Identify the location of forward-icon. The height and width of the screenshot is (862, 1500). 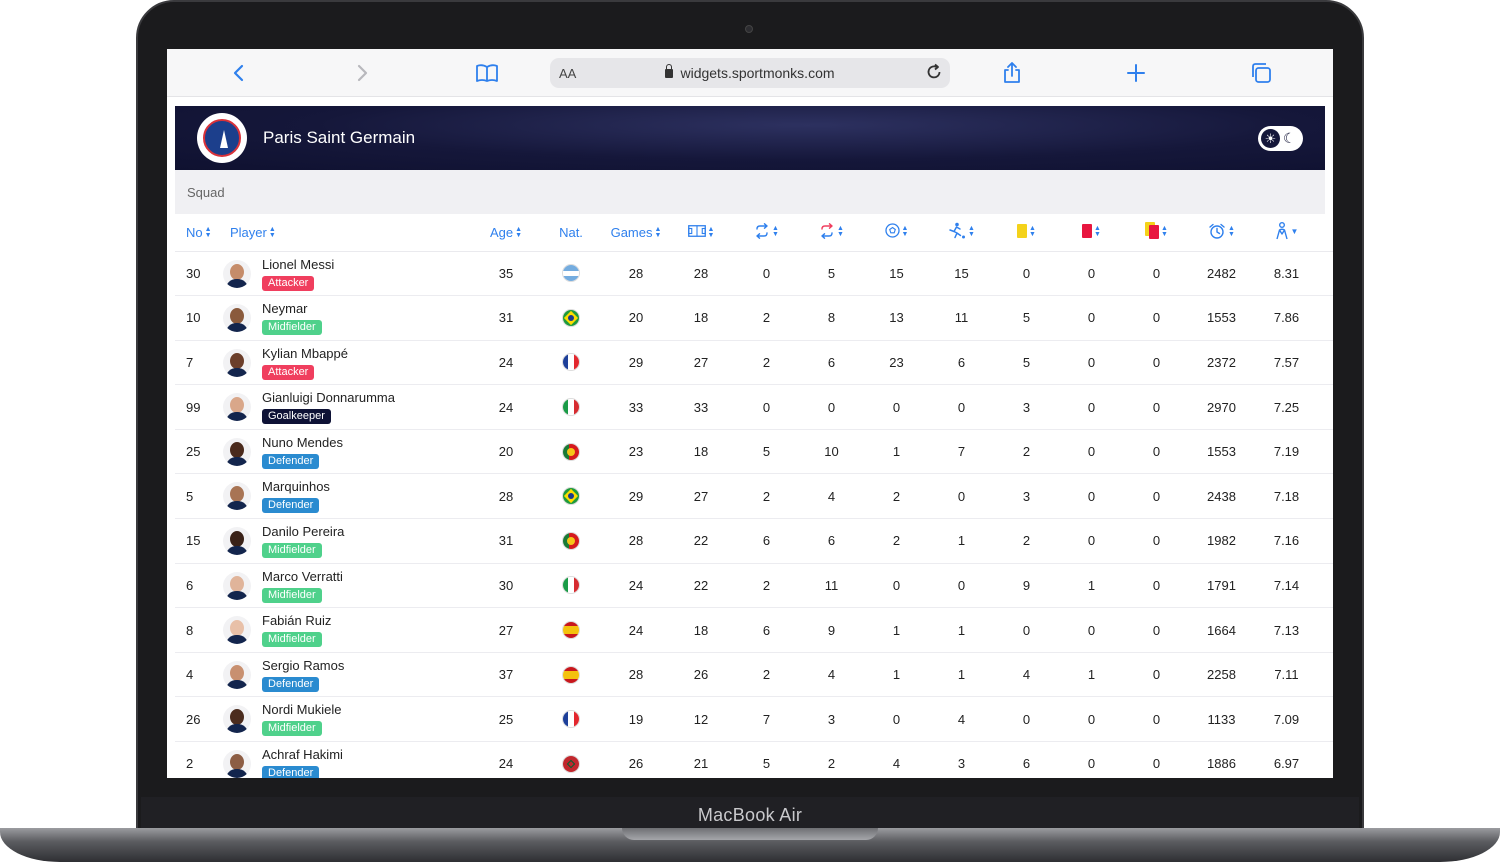
(362, 73).